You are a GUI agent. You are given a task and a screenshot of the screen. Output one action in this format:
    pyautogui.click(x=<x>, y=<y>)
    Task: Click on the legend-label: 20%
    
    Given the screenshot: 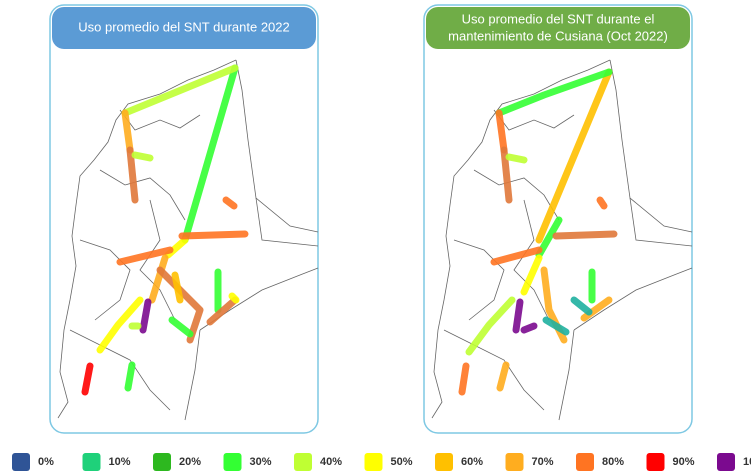 What is the action you would take?
    pyautogui.click(x=190, y=462)
    